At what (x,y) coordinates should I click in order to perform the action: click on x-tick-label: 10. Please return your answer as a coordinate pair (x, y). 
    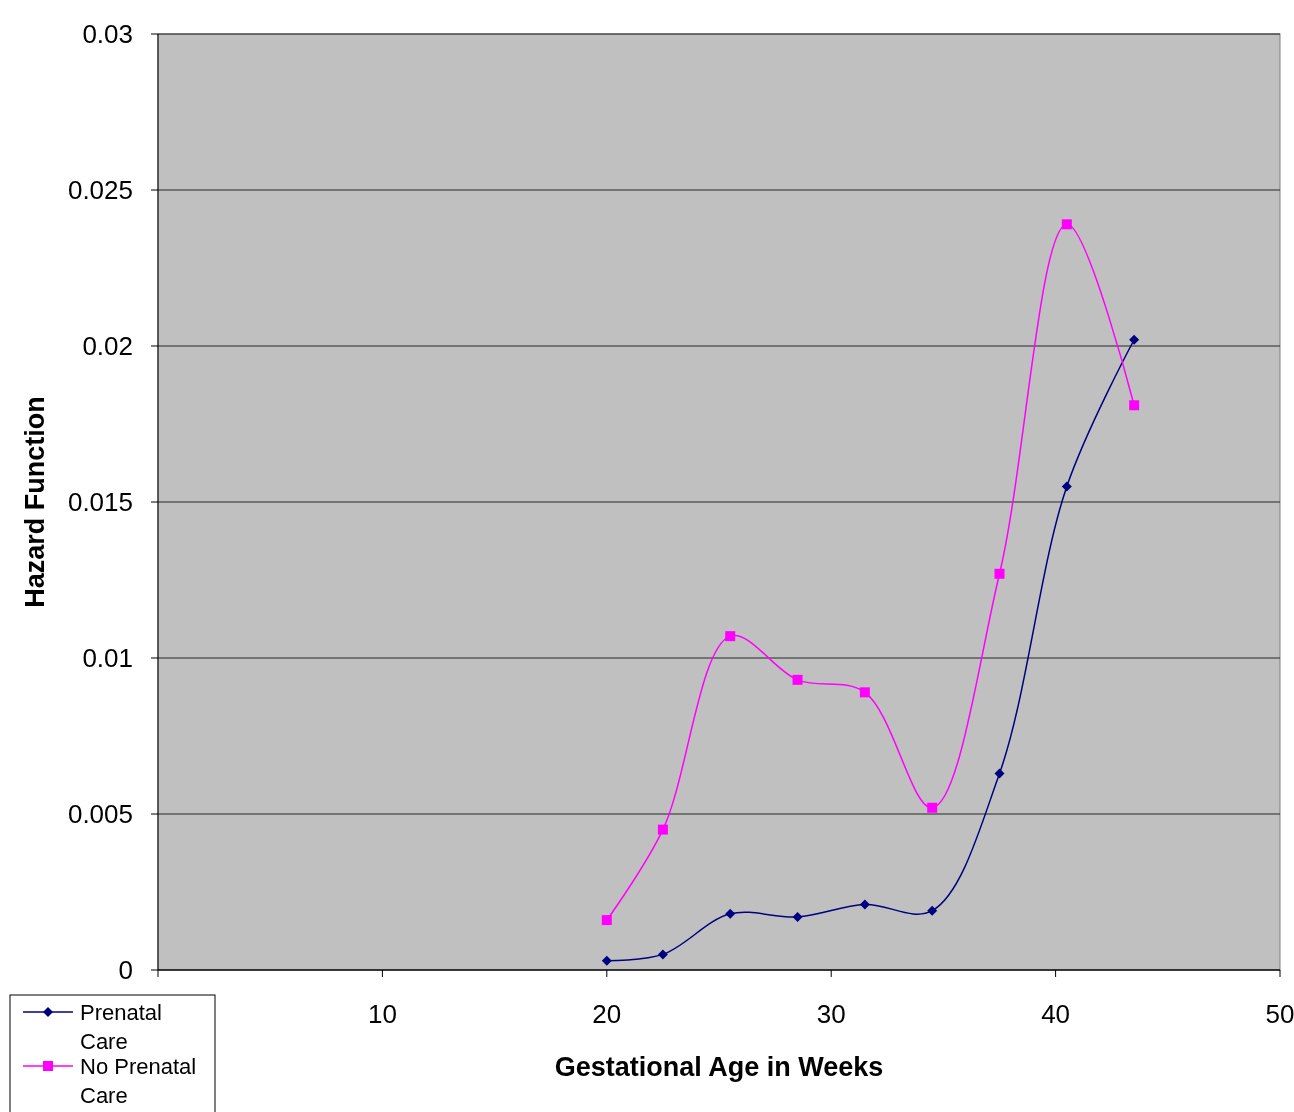
    Looking at the image, I should click on (382, 1014).